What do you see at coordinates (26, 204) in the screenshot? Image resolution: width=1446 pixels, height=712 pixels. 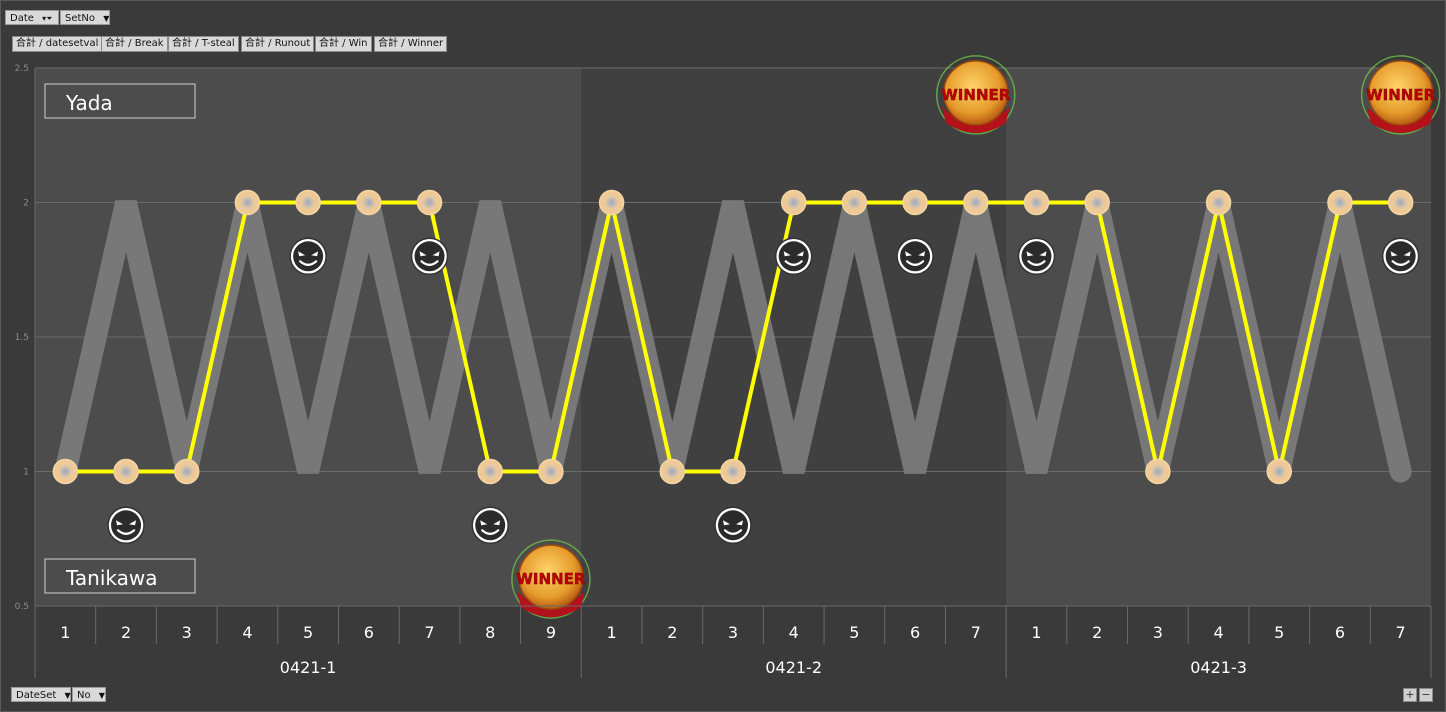 I see `y-tick-label: 2` at bounding box center [26, 204].